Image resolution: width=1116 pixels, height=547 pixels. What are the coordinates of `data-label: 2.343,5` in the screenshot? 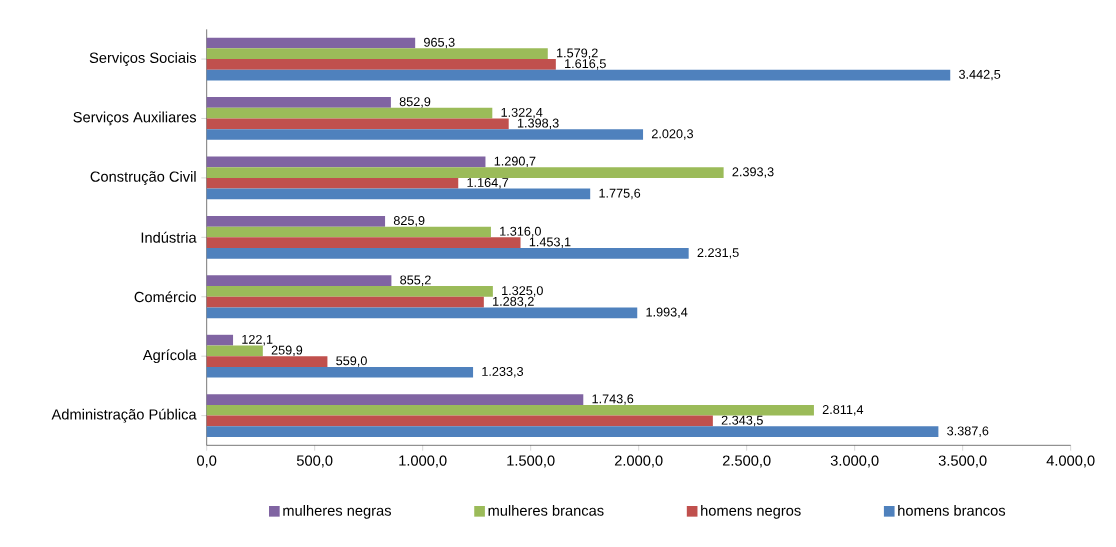 It's located at (742, 421).